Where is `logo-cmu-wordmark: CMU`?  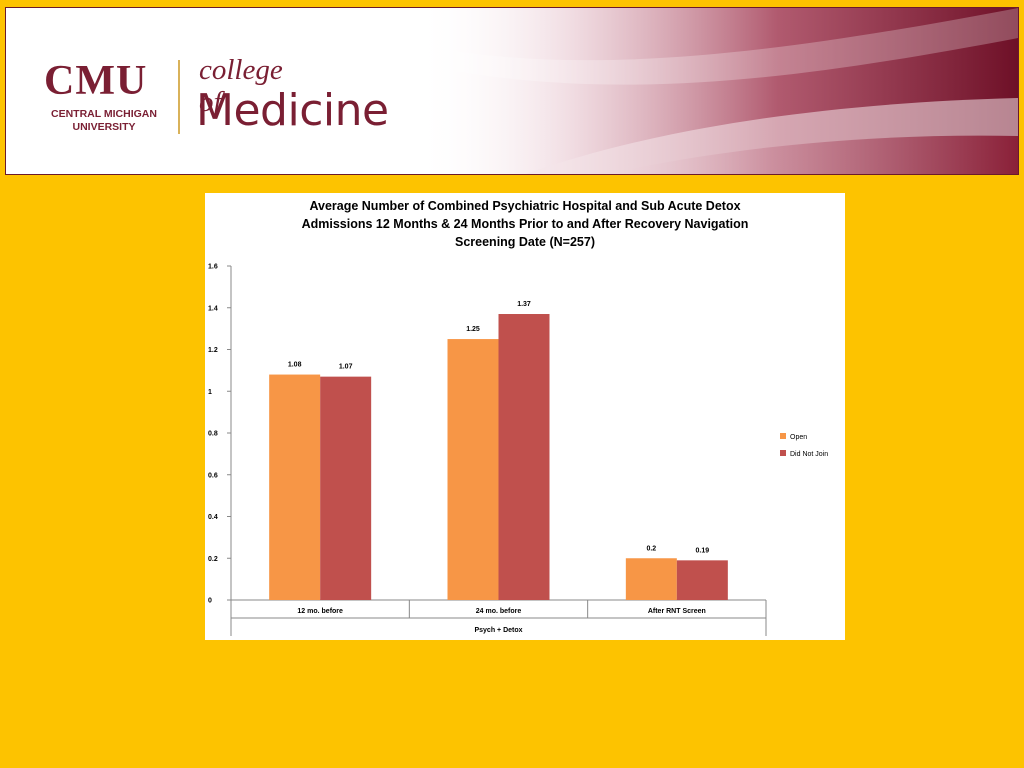
logo-cmu-wordmark: CMU is located at coordinates (96, 81).